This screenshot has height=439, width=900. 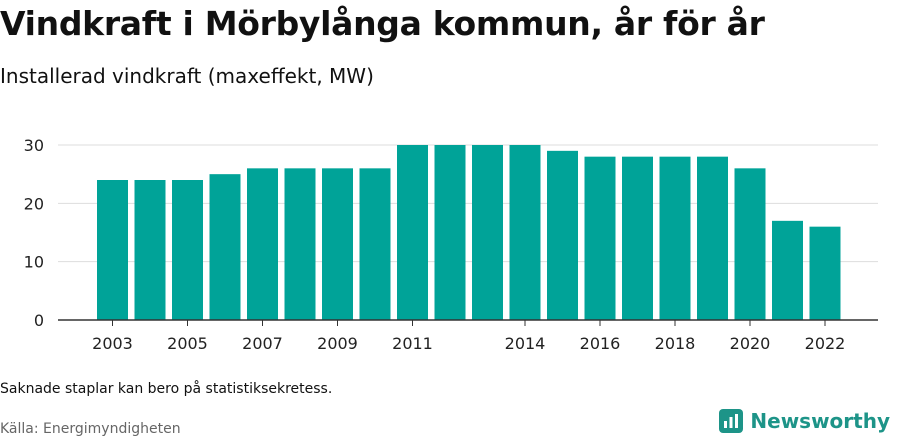 What do you see at coordinates (787, 270) in the screenshot?
I see `bar-2021` at bounding box center [787, 270].